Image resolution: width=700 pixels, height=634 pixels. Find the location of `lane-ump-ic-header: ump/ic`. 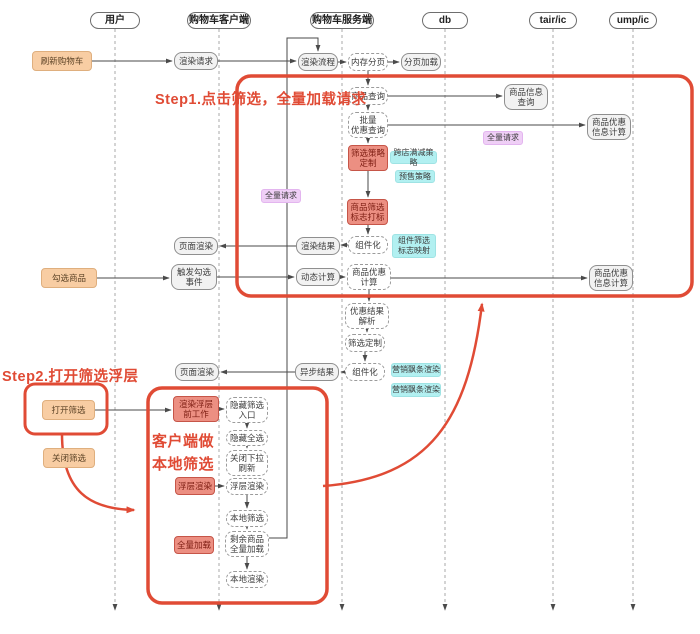

lane-ump-ic-header: ump/ic is located at coordinates (633, 20).